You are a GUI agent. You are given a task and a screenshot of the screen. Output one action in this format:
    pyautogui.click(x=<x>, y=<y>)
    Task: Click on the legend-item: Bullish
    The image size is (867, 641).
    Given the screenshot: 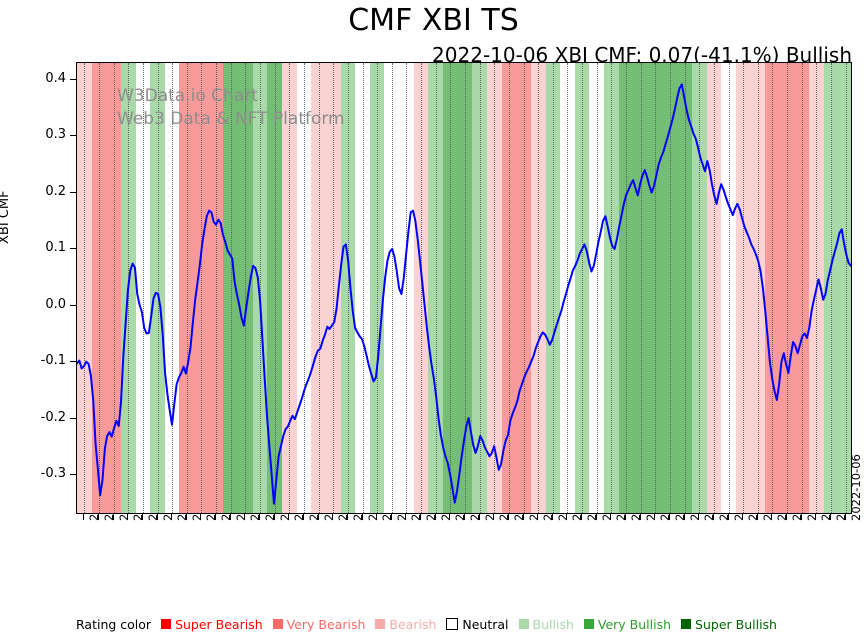 What is the action you would take?
    pyautogui.click(x=546, y=624)
    